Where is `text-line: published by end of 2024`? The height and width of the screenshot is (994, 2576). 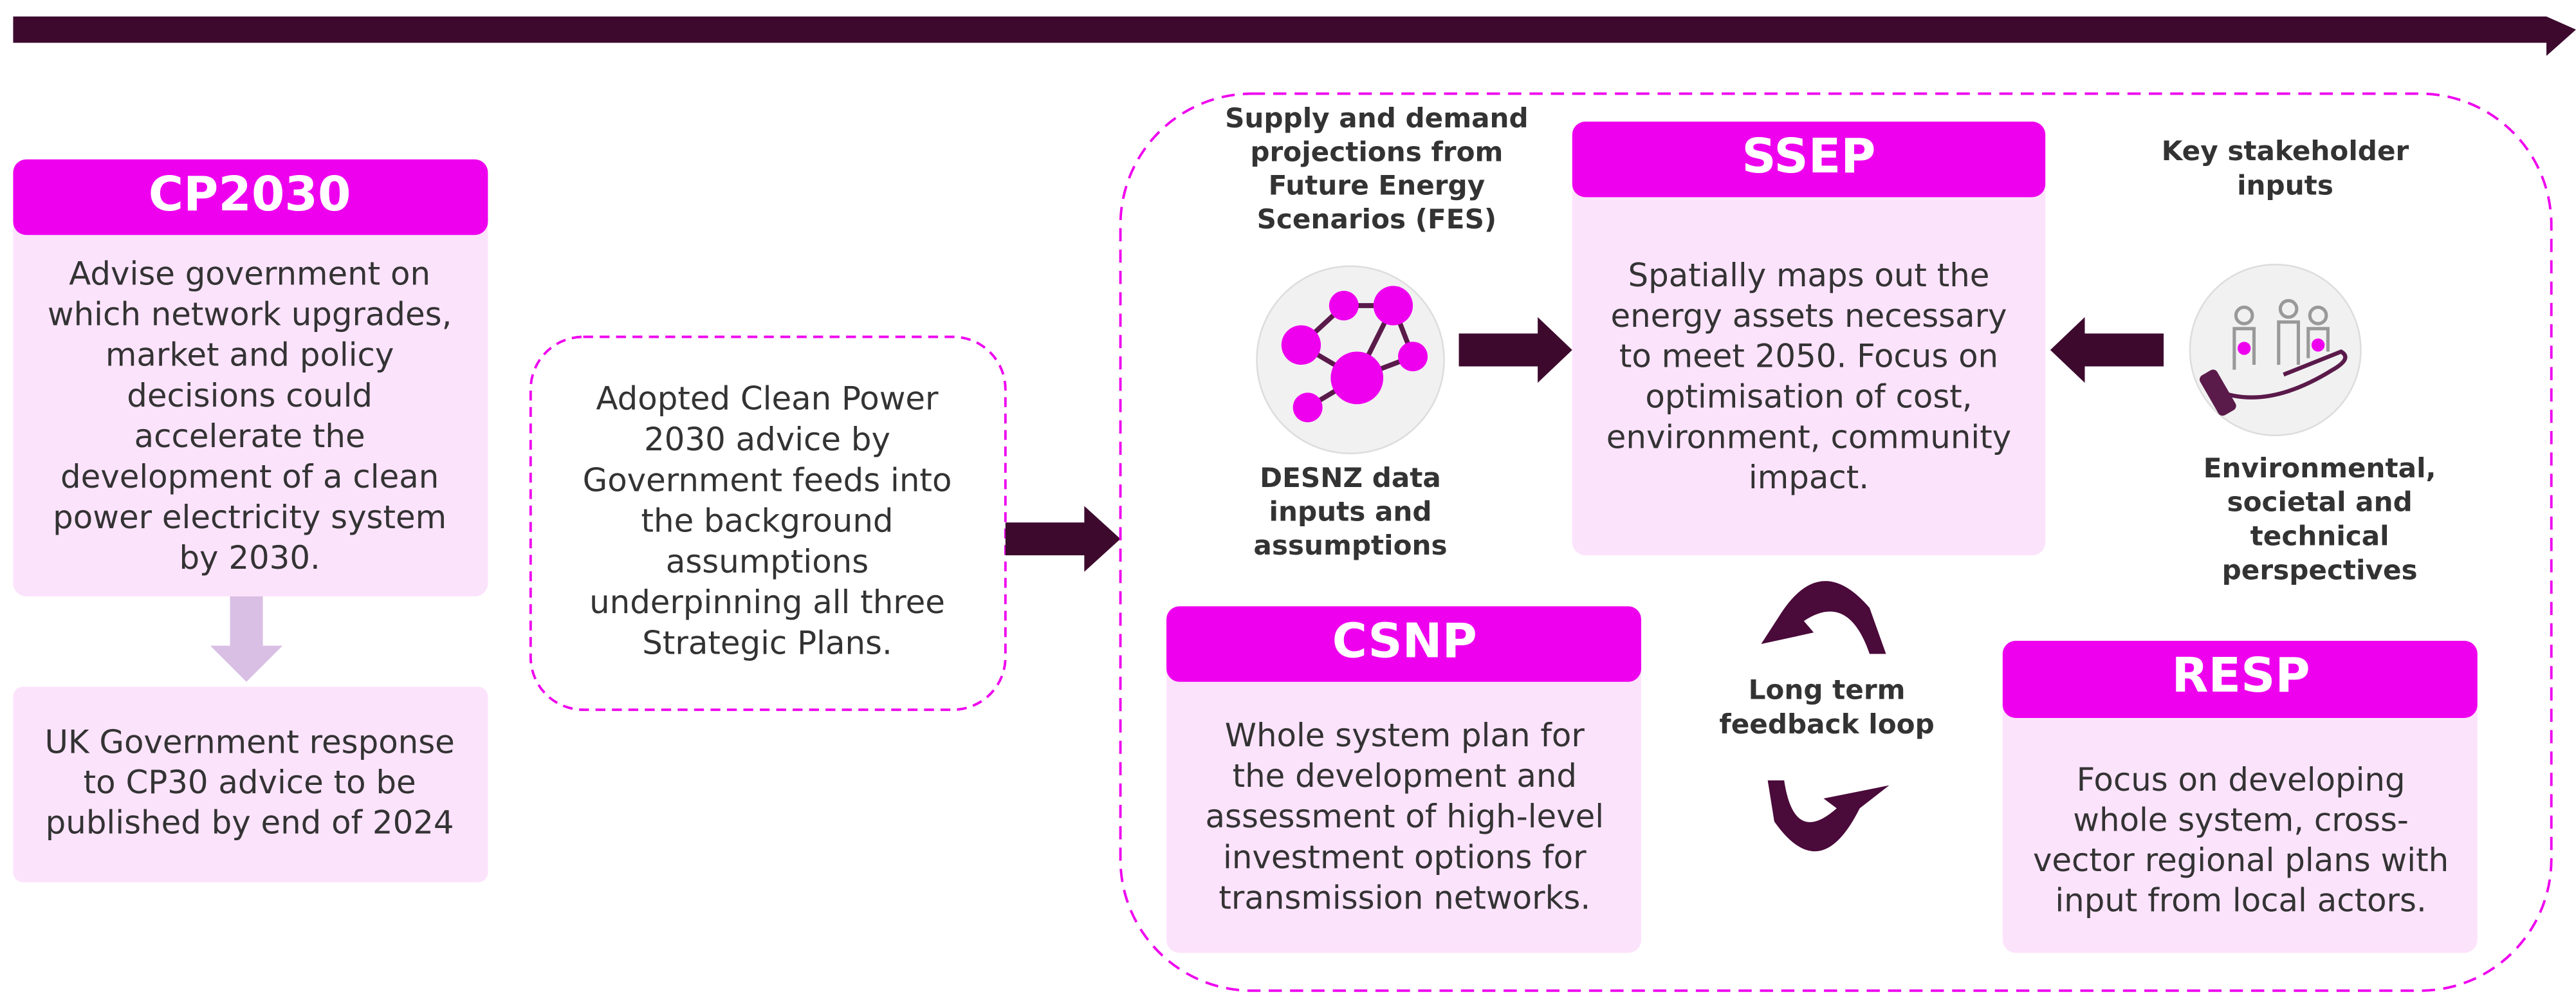 text-line: published by end of 2024 is located at coordinates (250, 823).